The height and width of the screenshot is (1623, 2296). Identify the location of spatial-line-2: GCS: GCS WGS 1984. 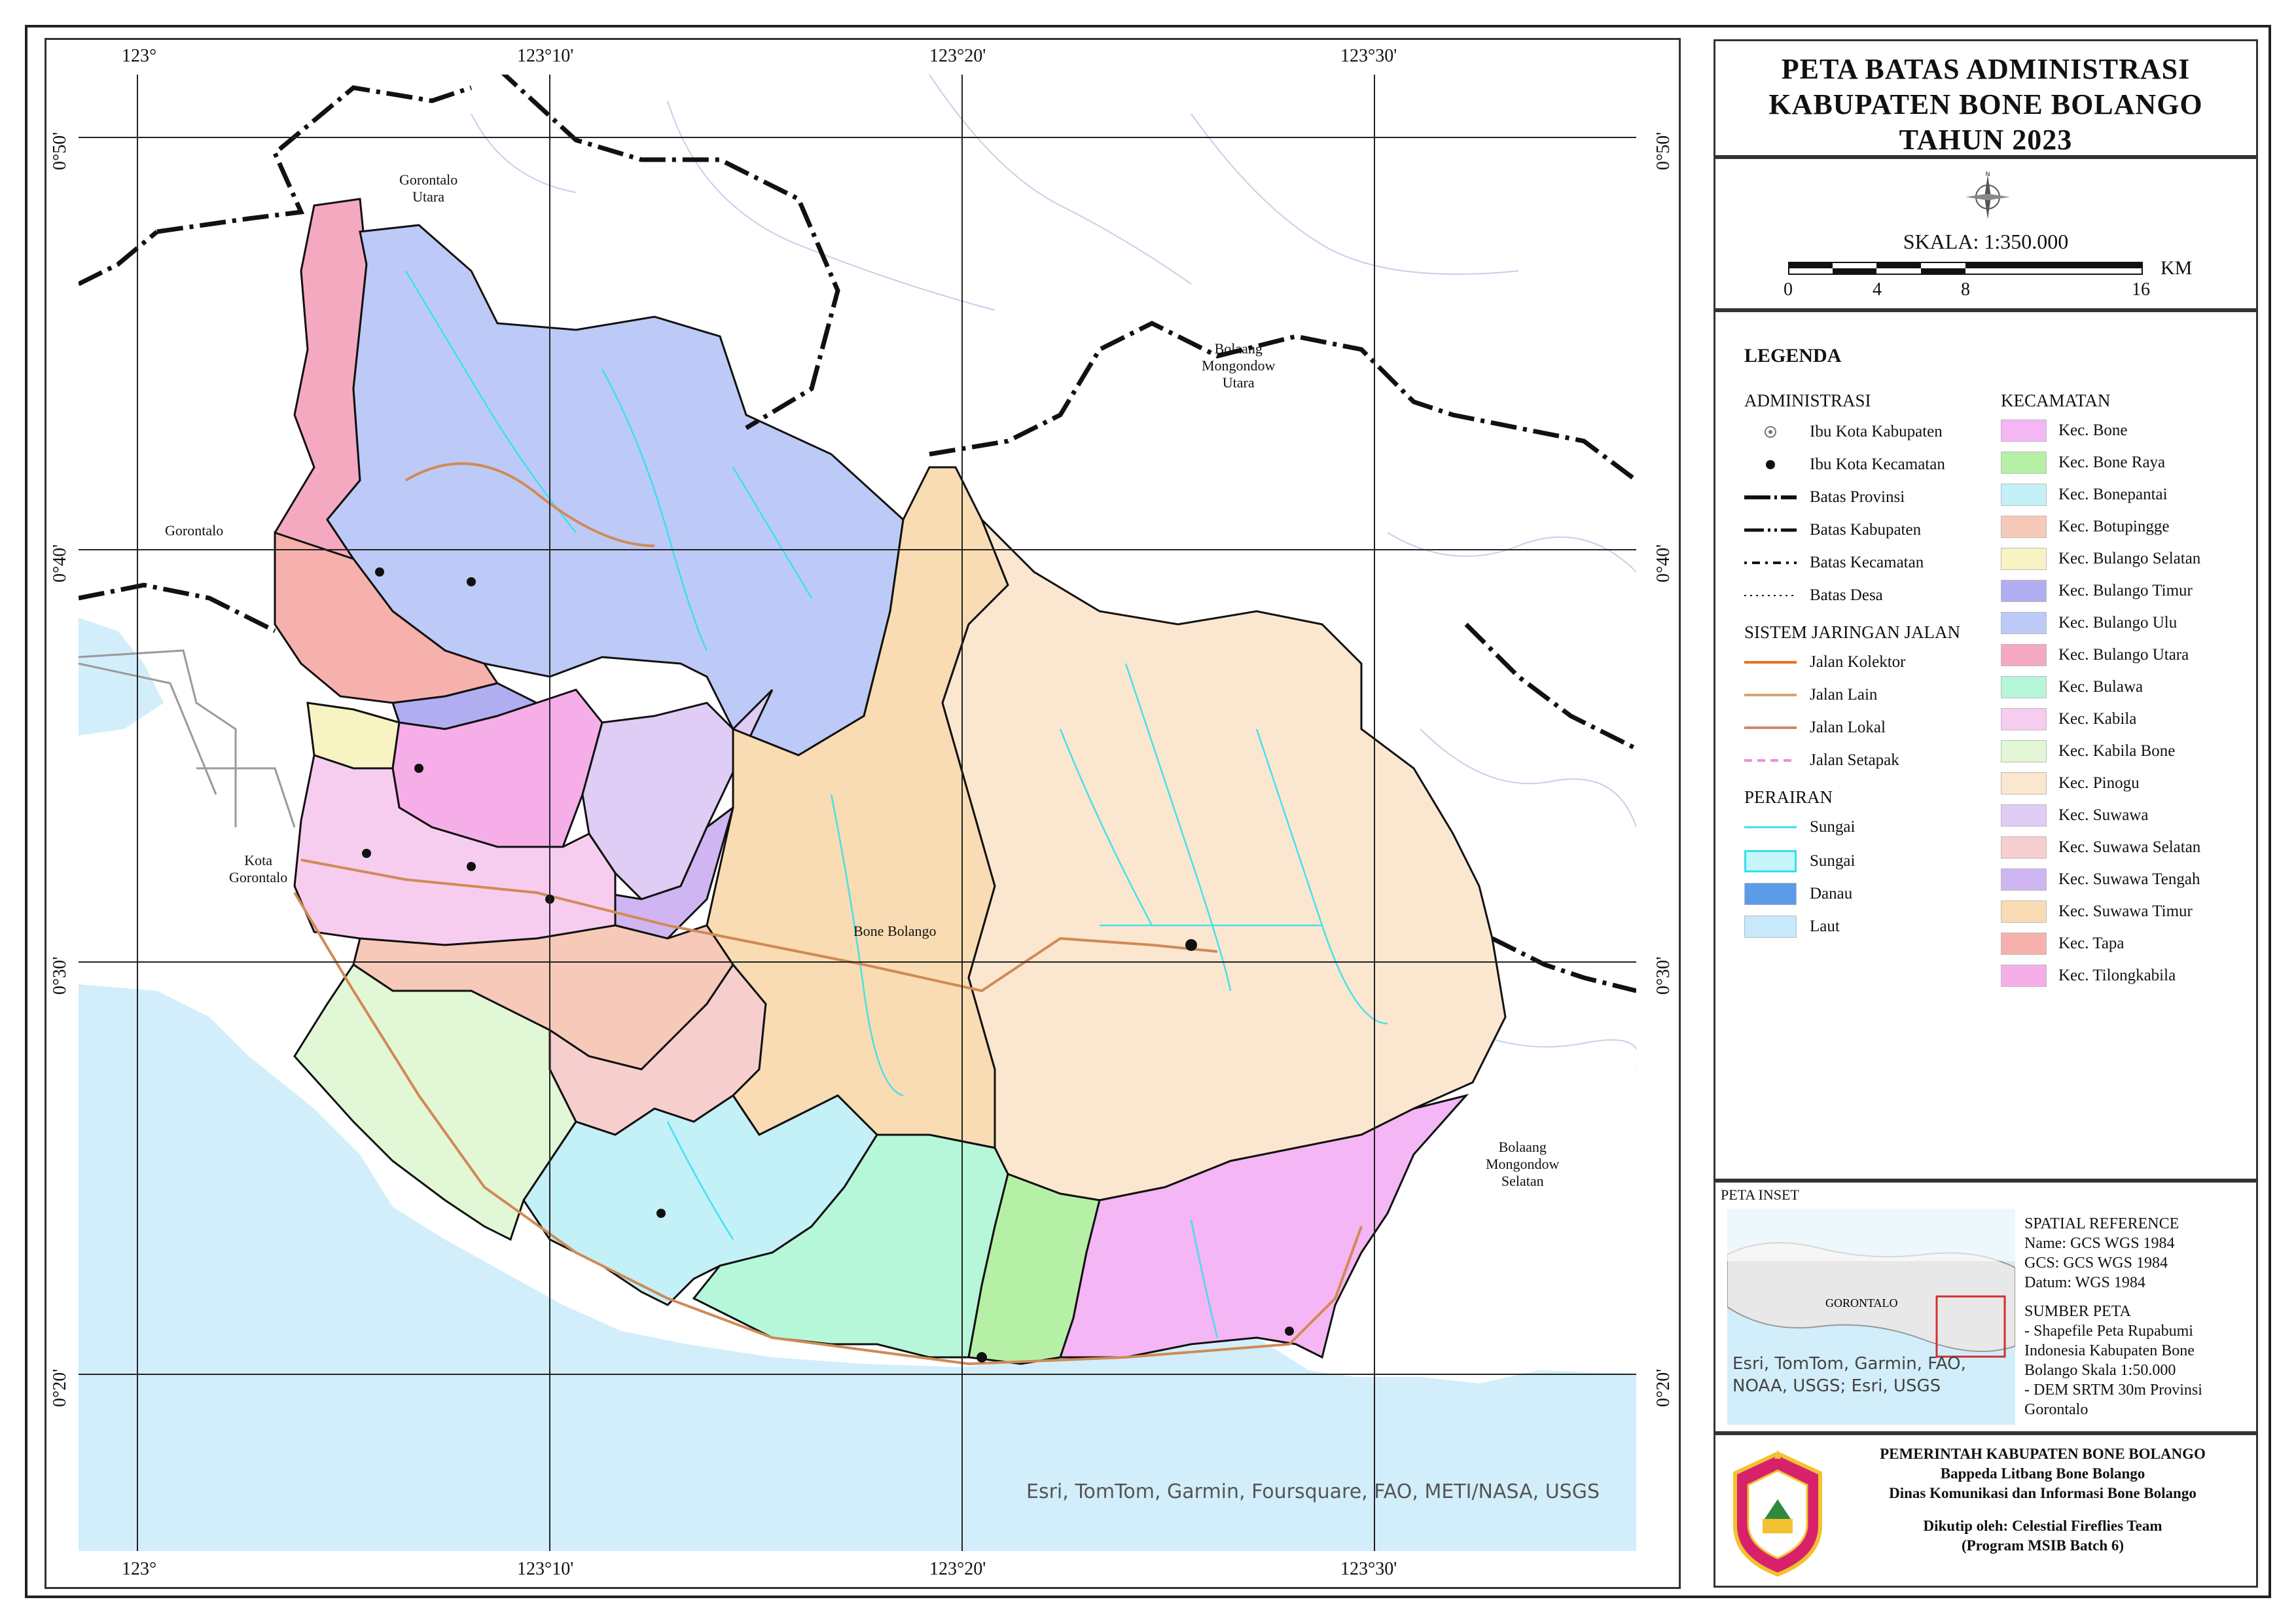
(2096, 1263).